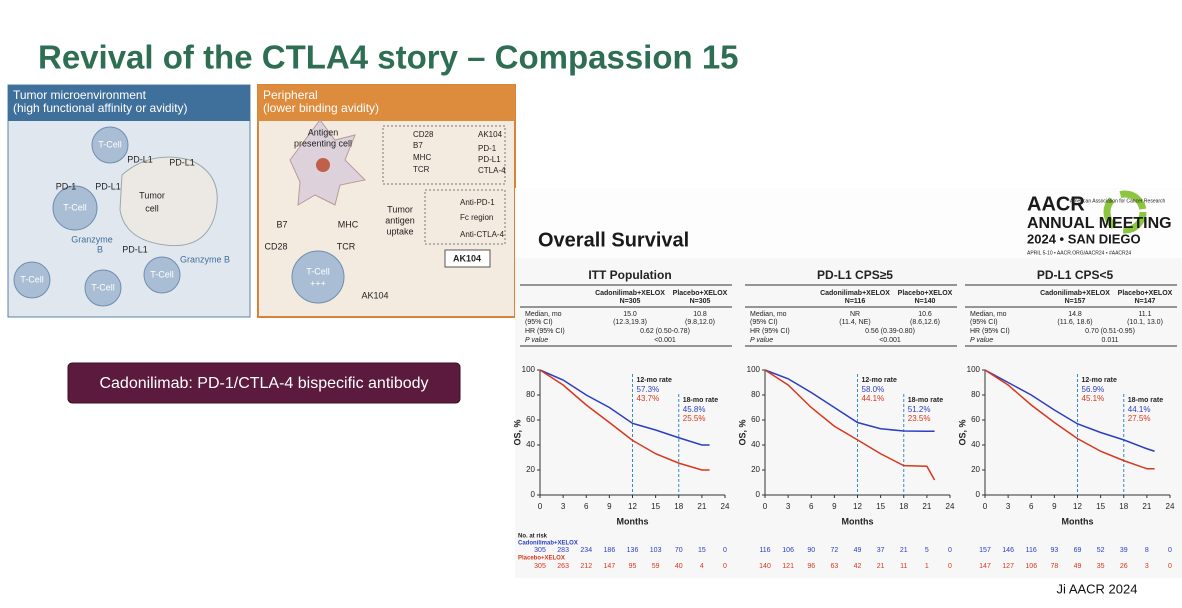  What do you see at coordinates (925, 322) in the screenshot?
I see `table-cell: (8.6,12.6)` at bounding box center [925, 322].